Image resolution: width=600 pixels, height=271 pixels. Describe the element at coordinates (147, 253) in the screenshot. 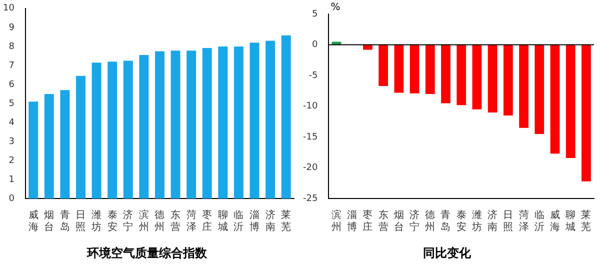

I see `text: 环境空气质量综合指数` at that location.